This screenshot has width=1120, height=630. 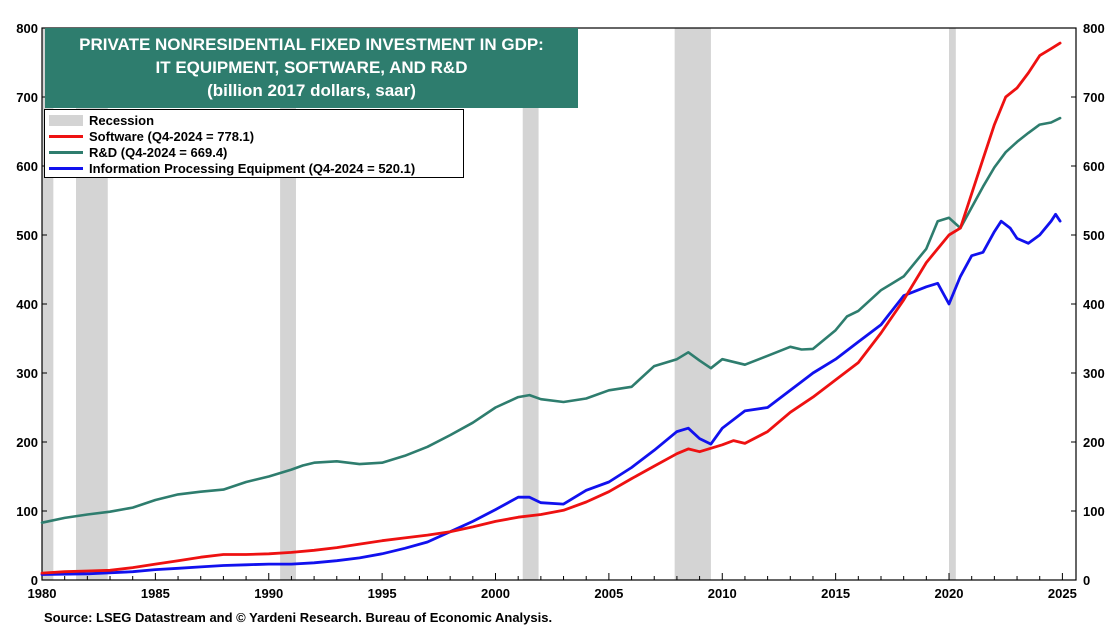 What do you see at coordinates (495, 593) in the screenshot?
I see `x-tick-label: 2000` at bounding box center [495, 593].